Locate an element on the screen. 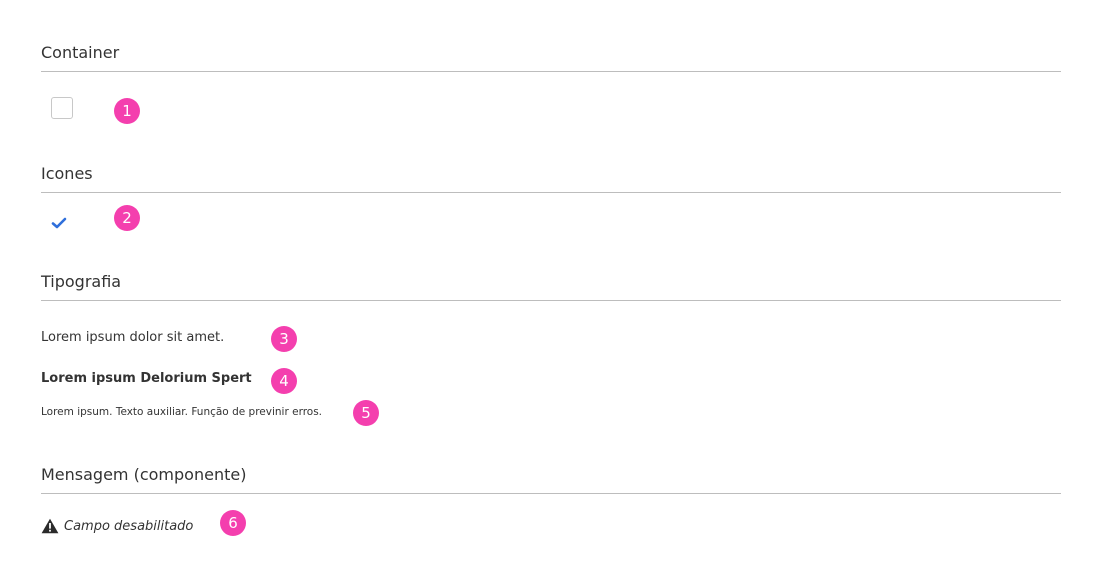 The width and height of the screenshot is (1100, 577). disabled-field-message: Campo desabilitado is located at coordinates (129, 526).